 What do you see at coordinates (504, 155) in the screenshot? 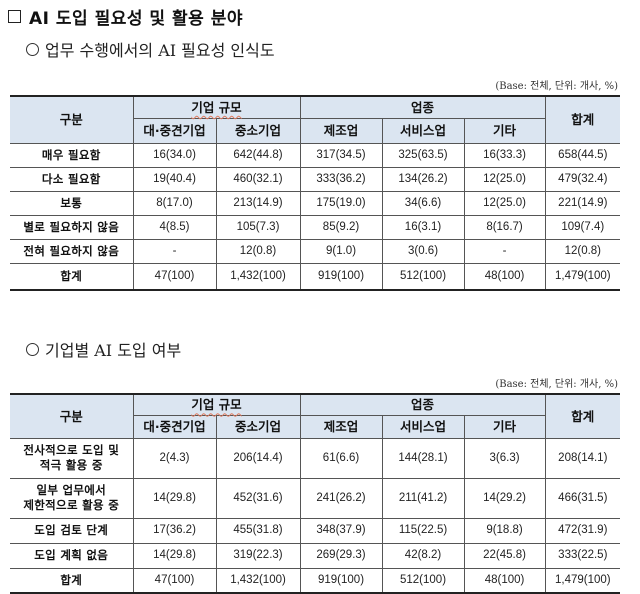
I see `cell: 16(33.3)` at bounding box center [504, 155].